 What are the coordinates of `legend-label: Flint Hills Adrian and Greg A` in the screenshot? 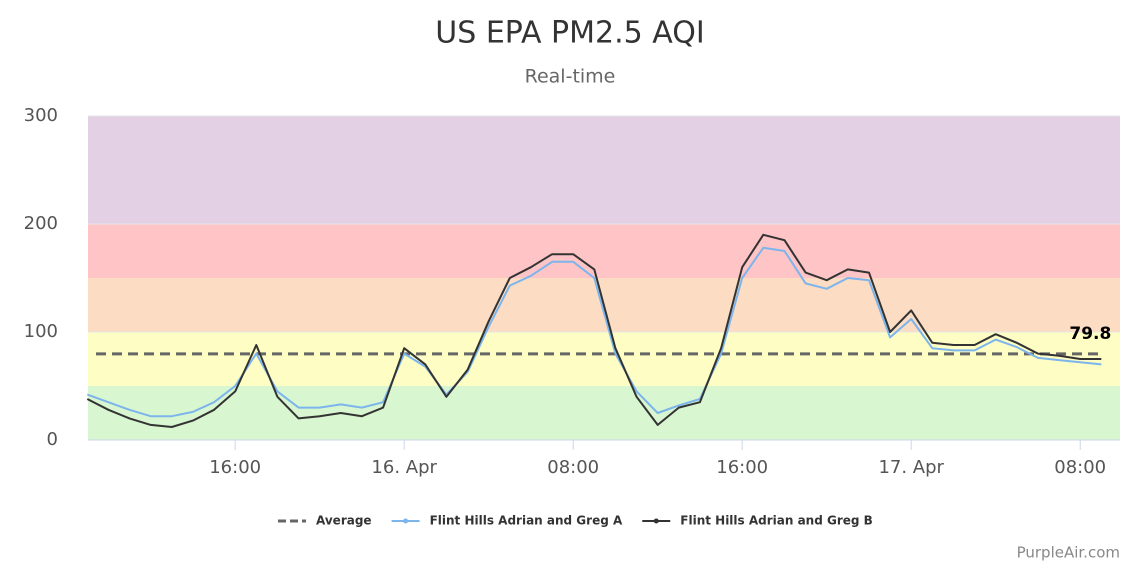 It's located at (526, 521).